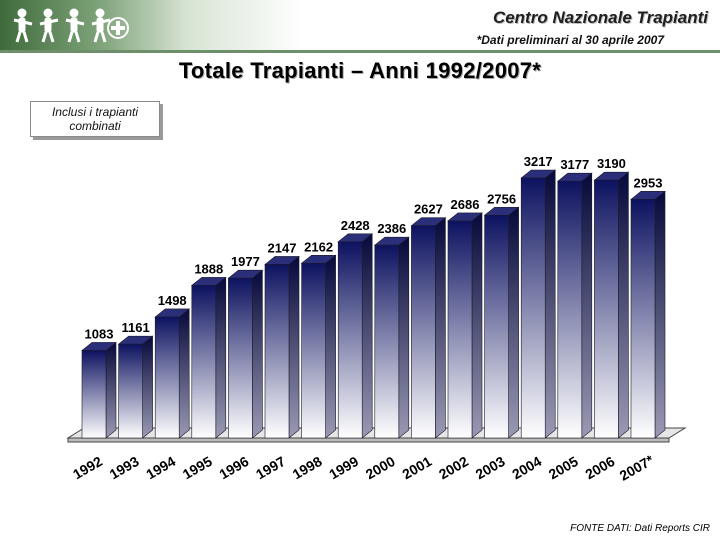 The height and width of the screenshot is (540, 720). What do you see at coordinates (490, 468) in the screenshot?
I see `x-tick-label: 2003` at bounding box center [490, 468].